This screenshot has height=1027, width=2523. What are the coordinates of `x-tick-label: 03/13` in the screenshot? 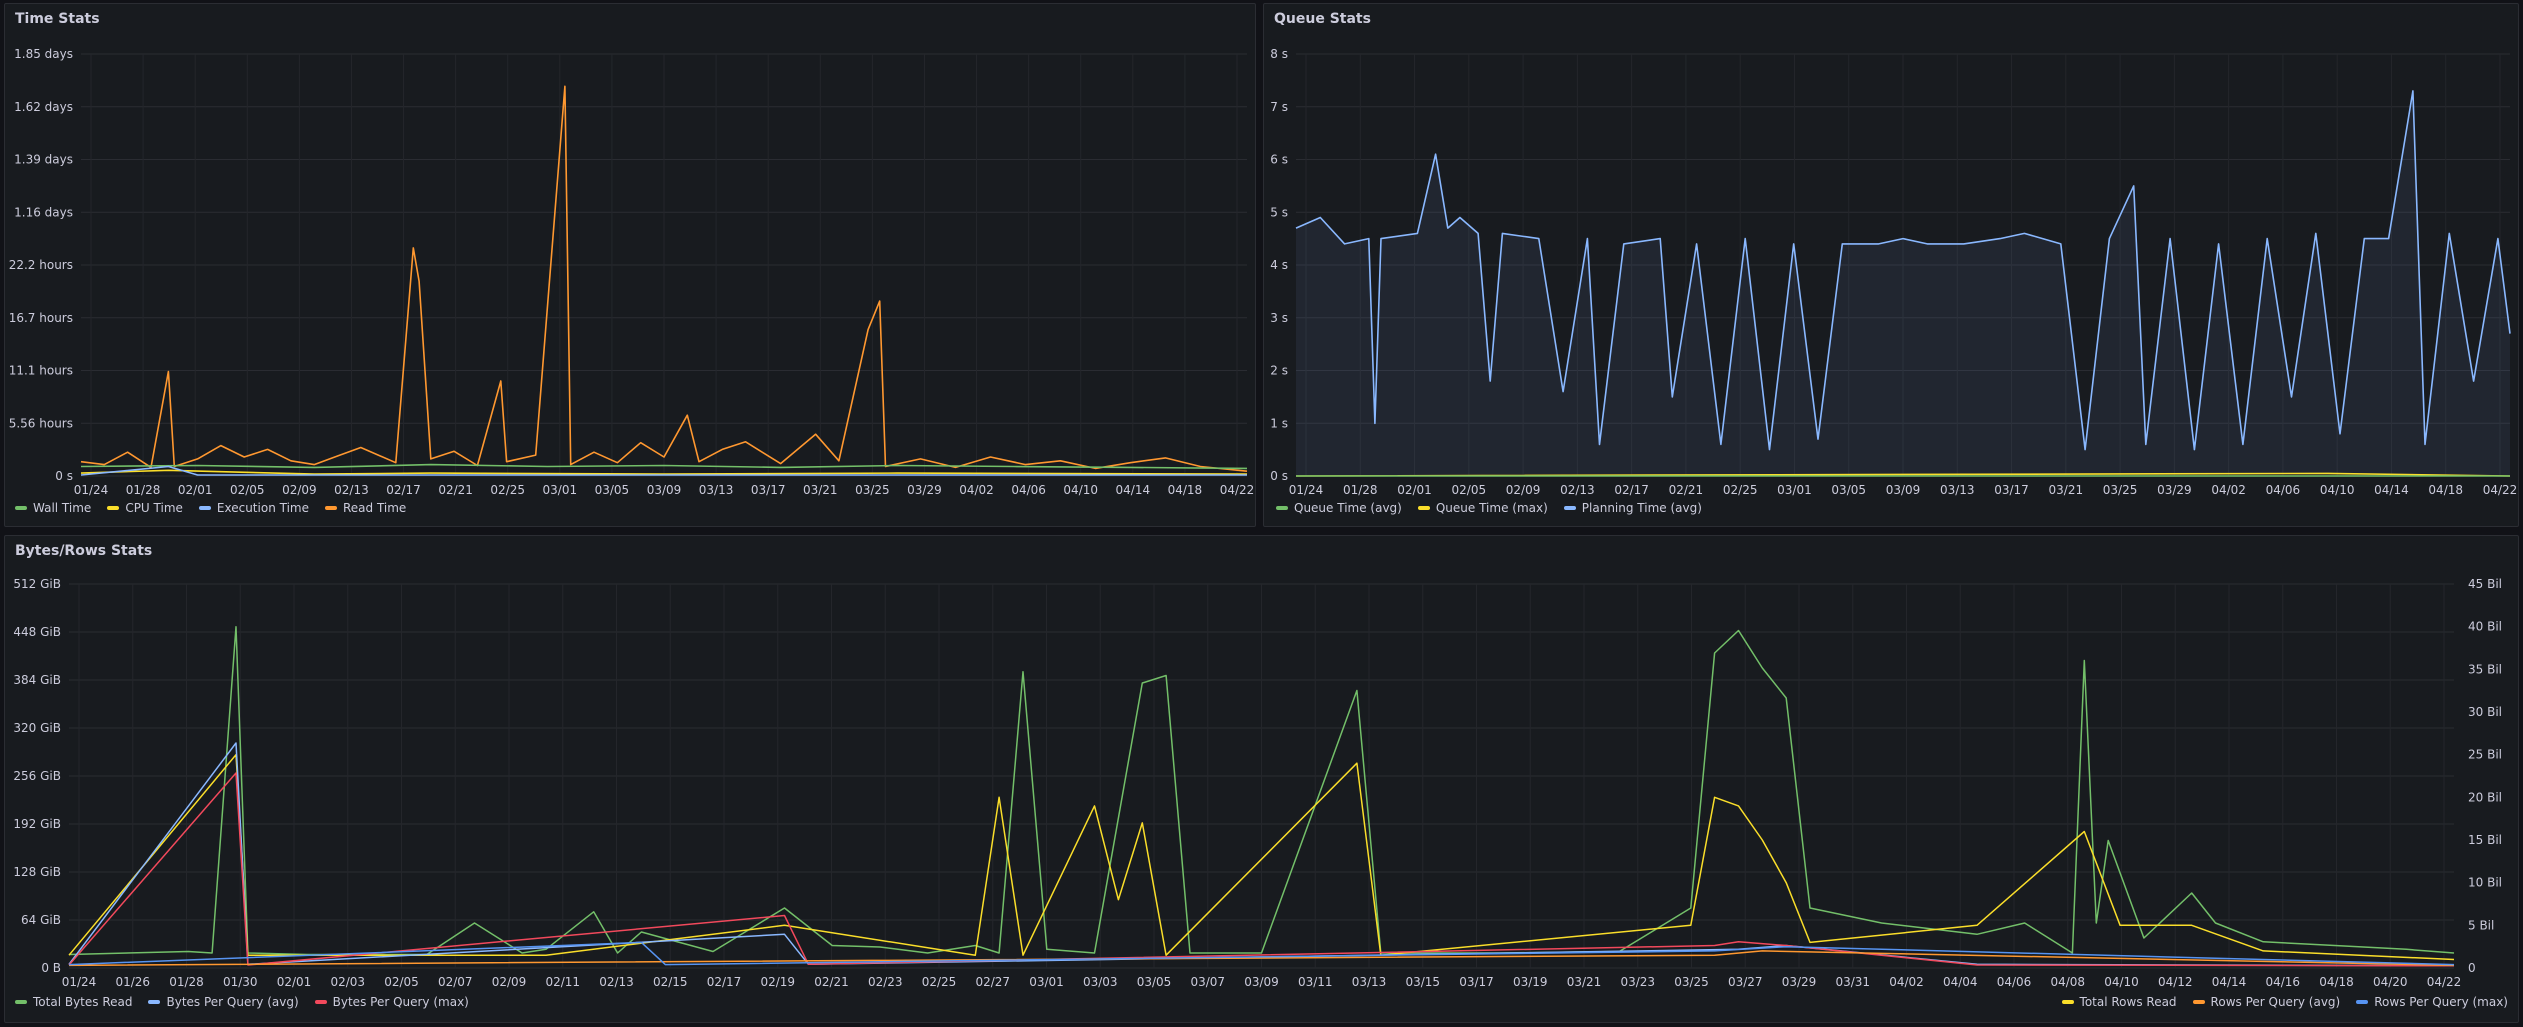 It's located at (1957, 490).